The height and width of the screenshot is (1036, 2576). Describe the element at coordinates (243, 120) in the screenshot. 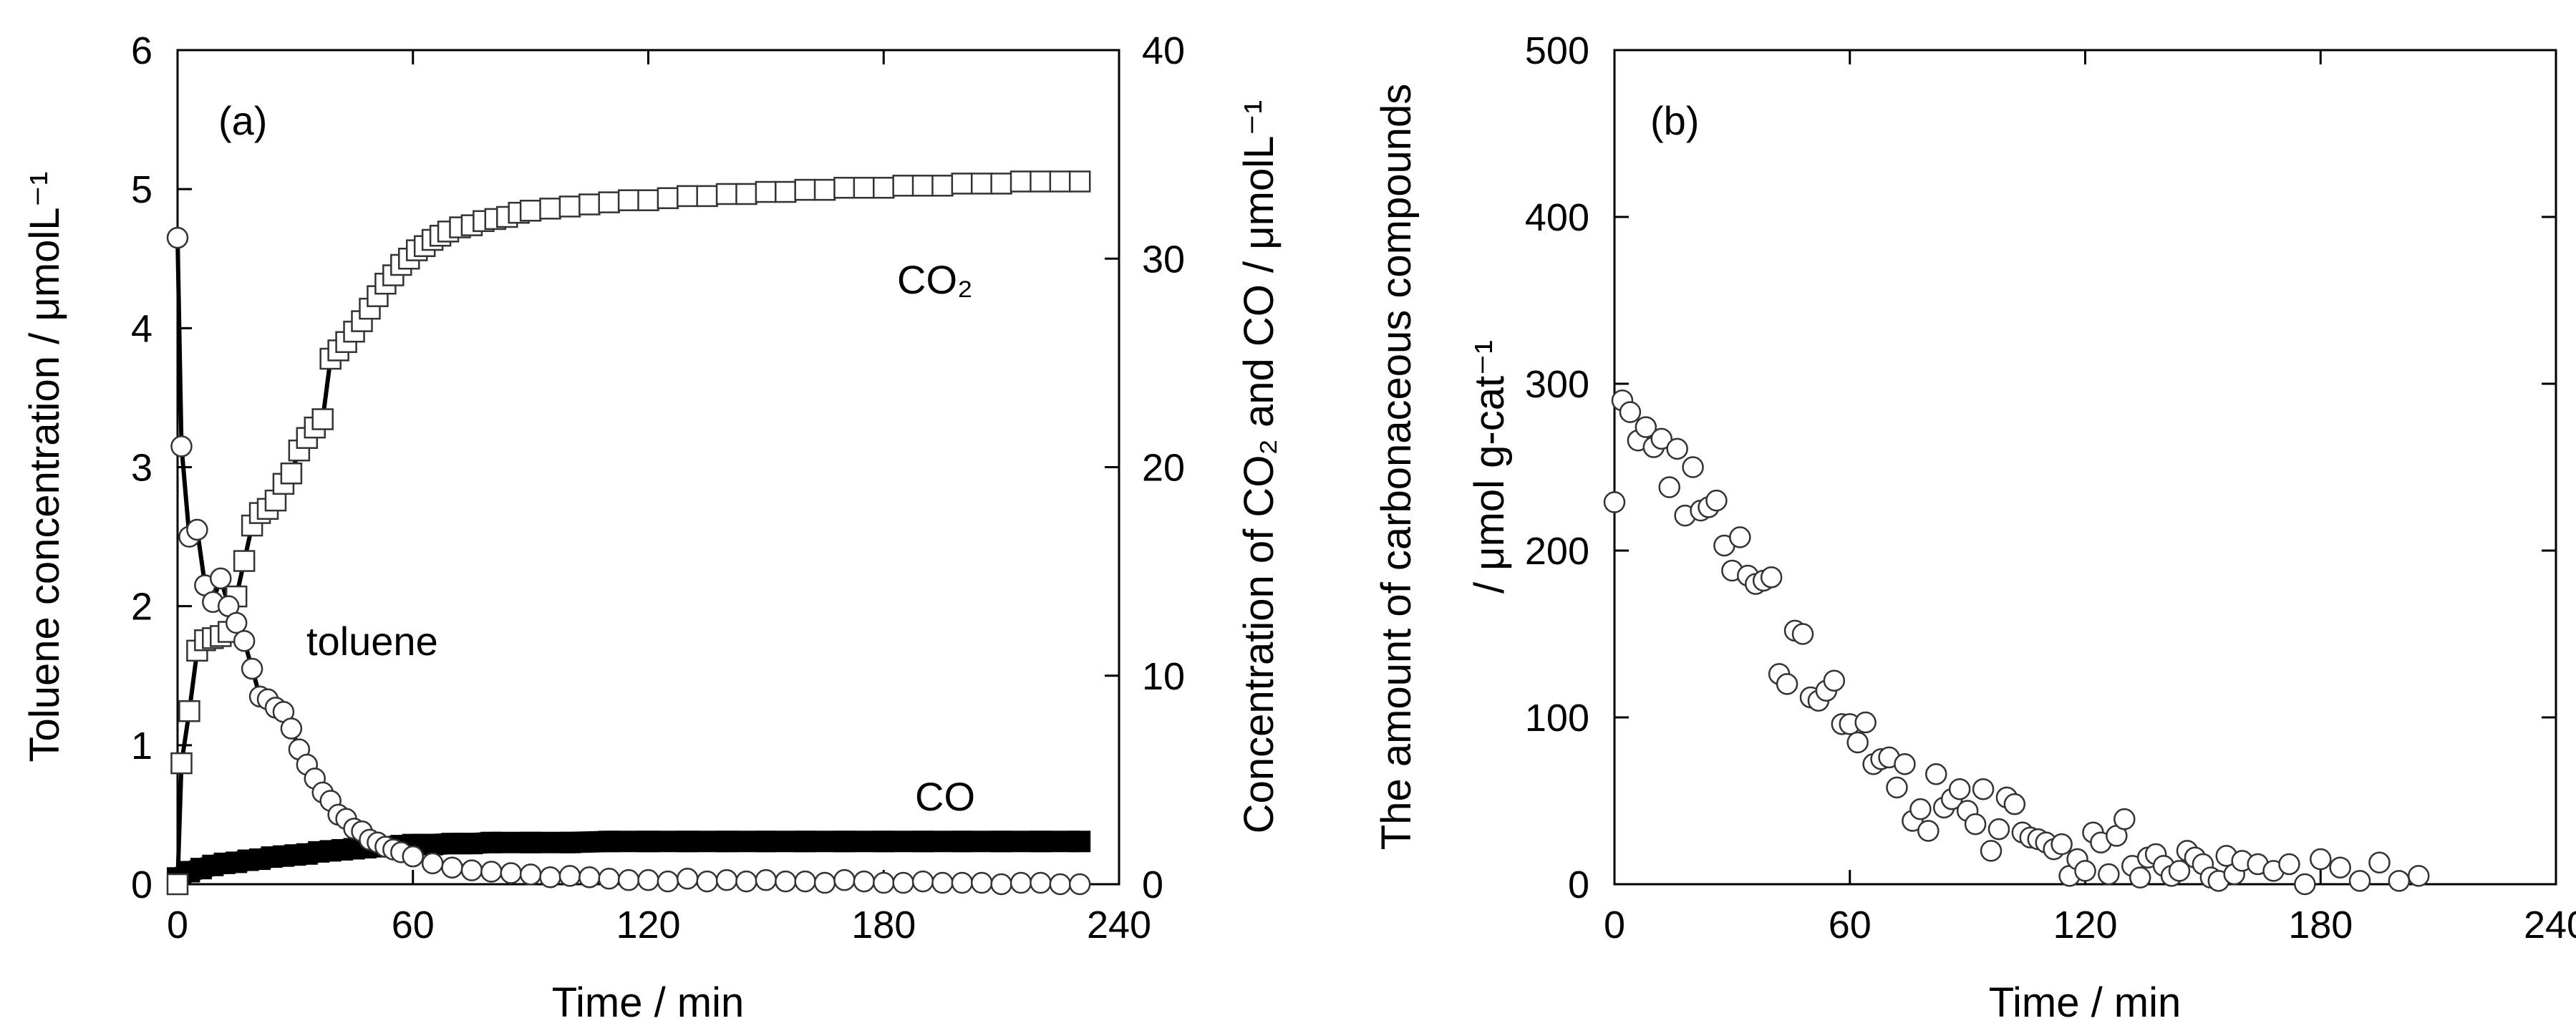

I see `panel-a-label: (a)` at that location.